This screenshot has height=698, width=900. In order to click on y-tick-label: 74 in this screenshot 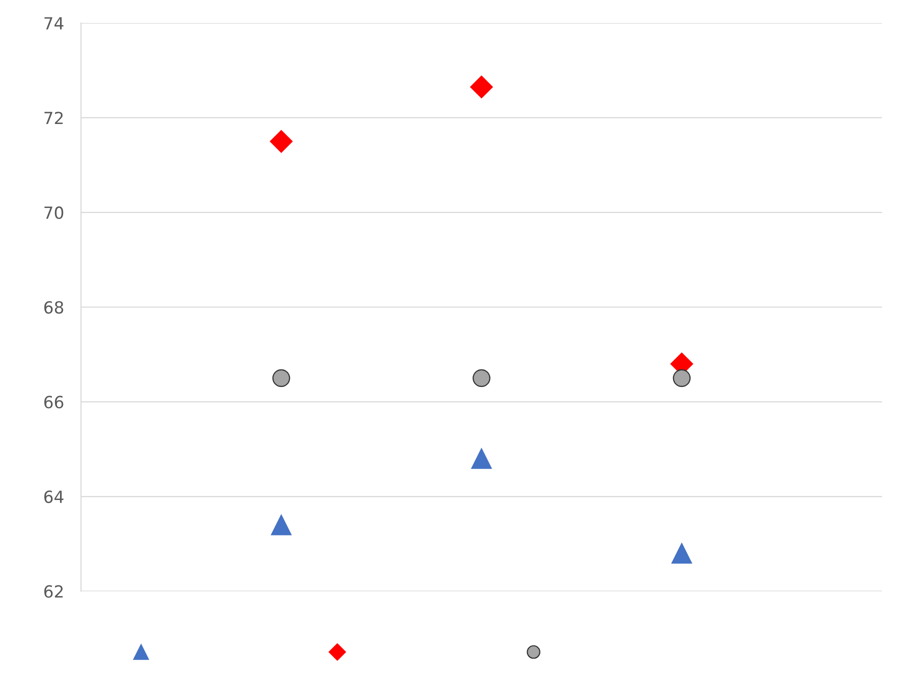, I will do `click(54, 23)`.